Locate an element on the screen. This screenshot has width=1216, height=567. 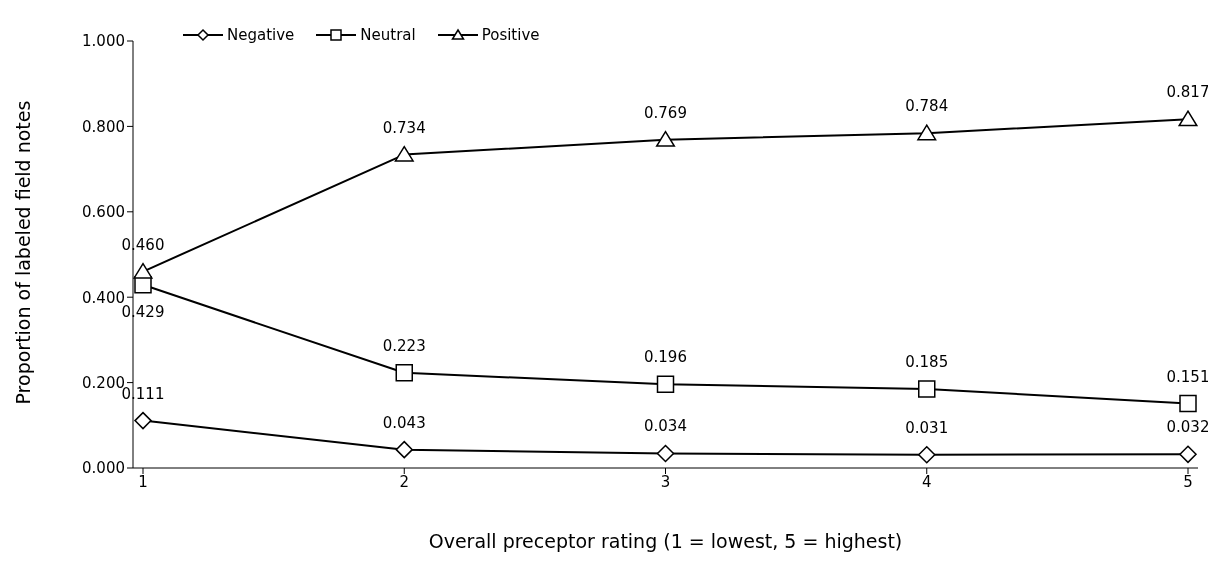
x-tick-label: 4 is located at coordinates (926, 481).